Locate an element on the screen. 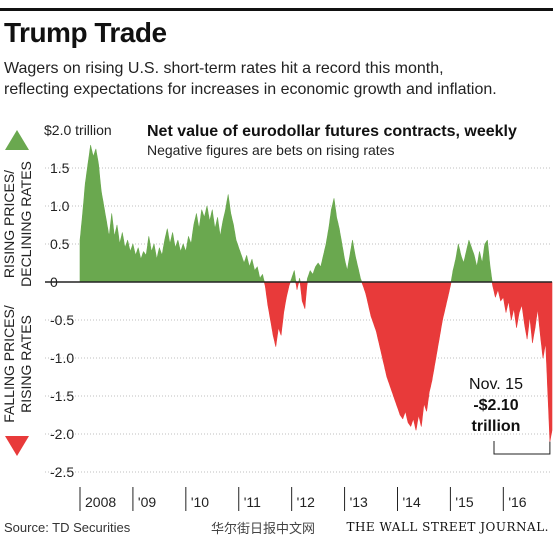 The image size is (553, 539). up-arrow-icon is located at coordinates (17, 140).